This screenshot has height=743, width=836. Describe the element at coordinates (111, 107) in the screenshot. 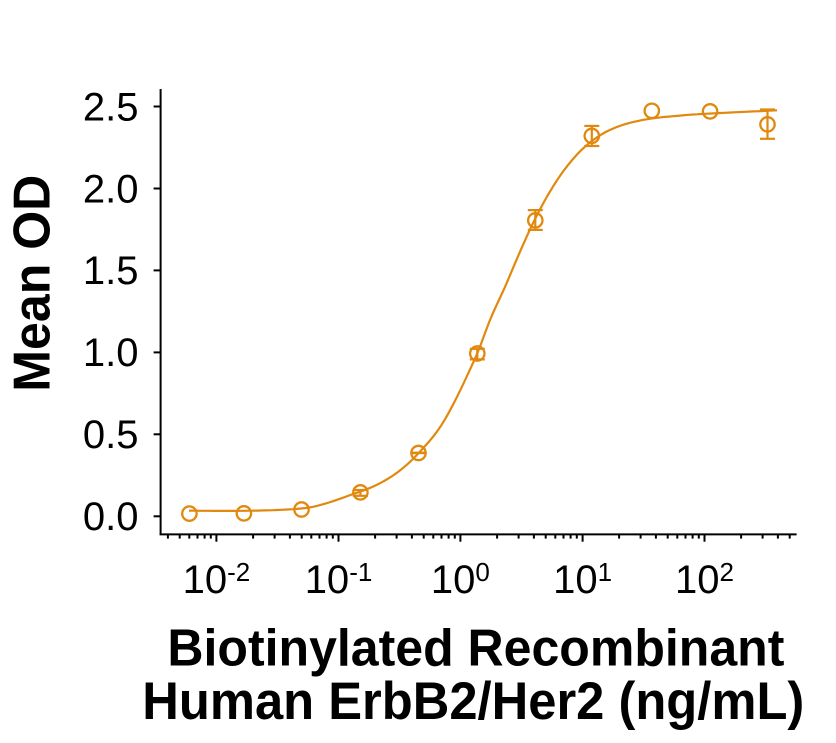

I see `svg-text: 2.5` at that location.